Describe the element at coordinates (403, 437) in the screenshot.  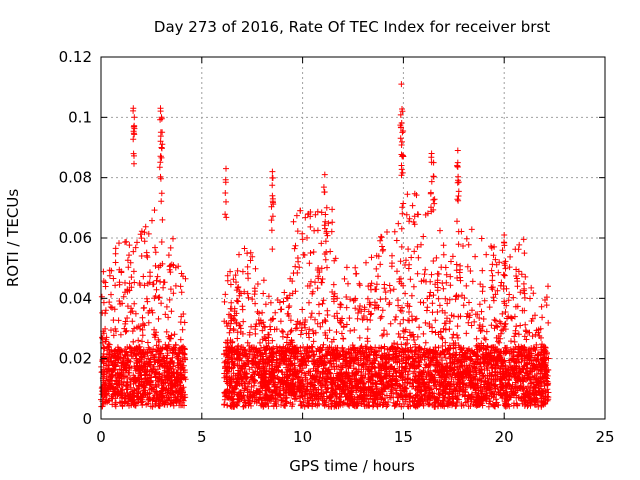
I see `x-tick-label: 15` at that location.